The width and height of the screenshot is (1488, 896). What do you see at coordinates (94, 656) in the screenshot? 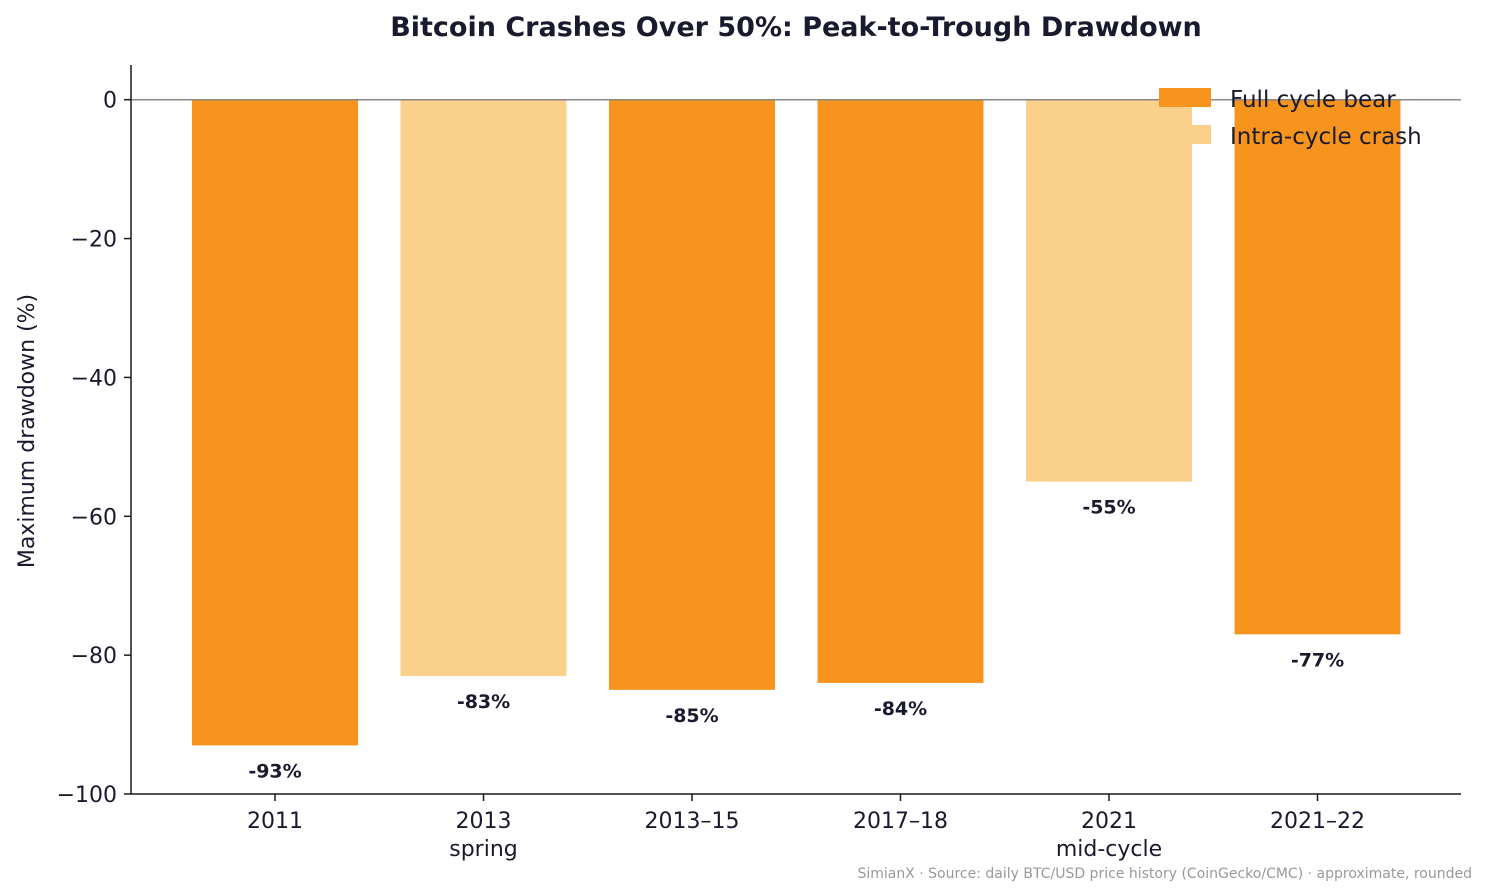
I see `y-tick-label-4: −80` at bounding box center [94, 656].